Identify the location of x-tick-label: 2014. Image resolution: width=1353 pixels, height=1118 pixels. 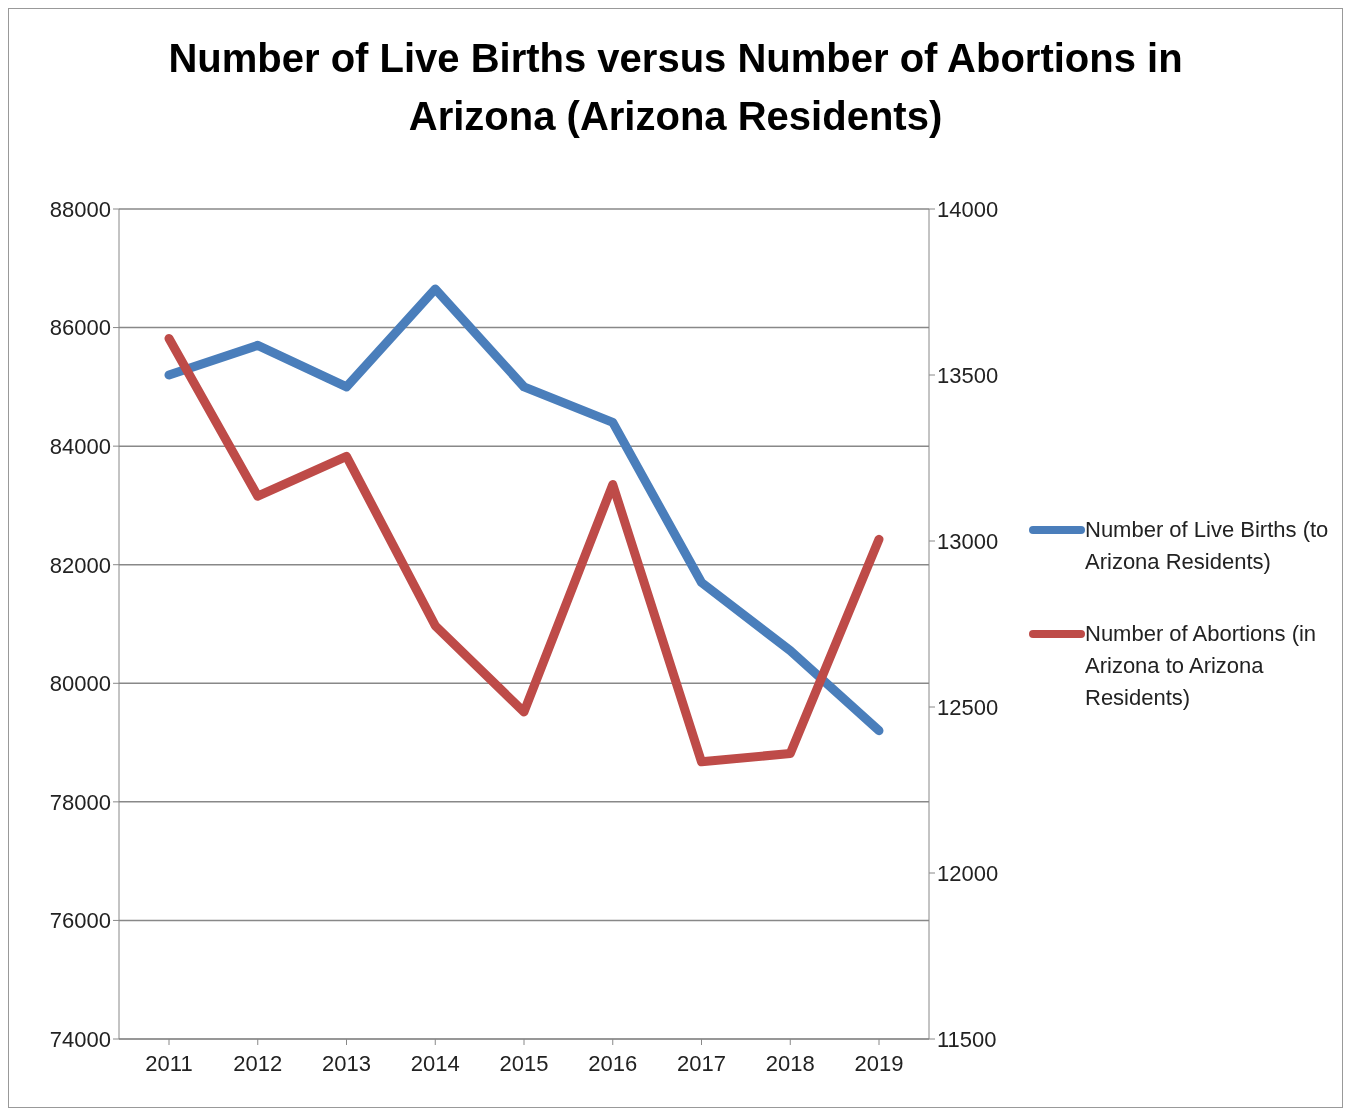
(435, 1063).